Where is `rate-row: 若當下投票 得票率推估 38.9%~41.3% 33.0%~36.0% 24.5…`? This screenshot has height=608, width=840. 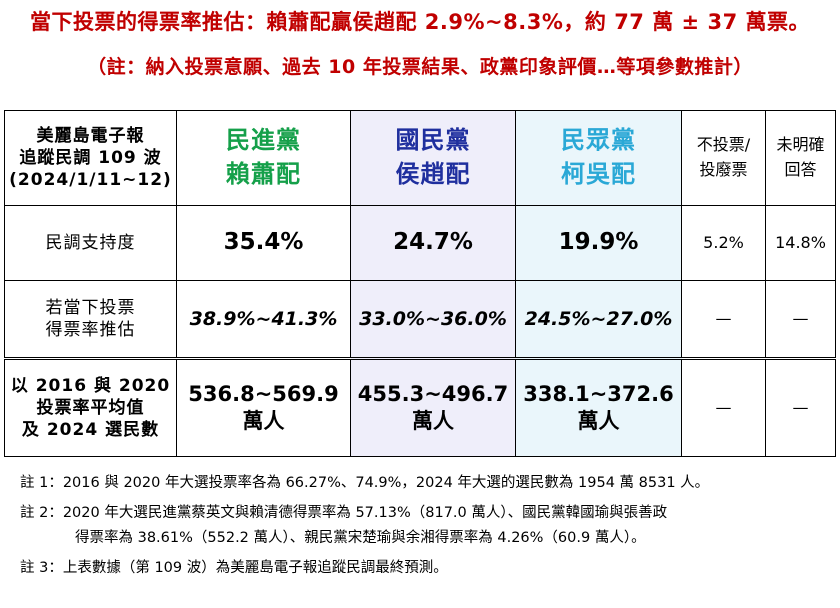 rate-row: 若當下投票 得票率推估 38.9%~41.3% 33.0%~36.0% 24.5… is located at coordinates (420, 319).